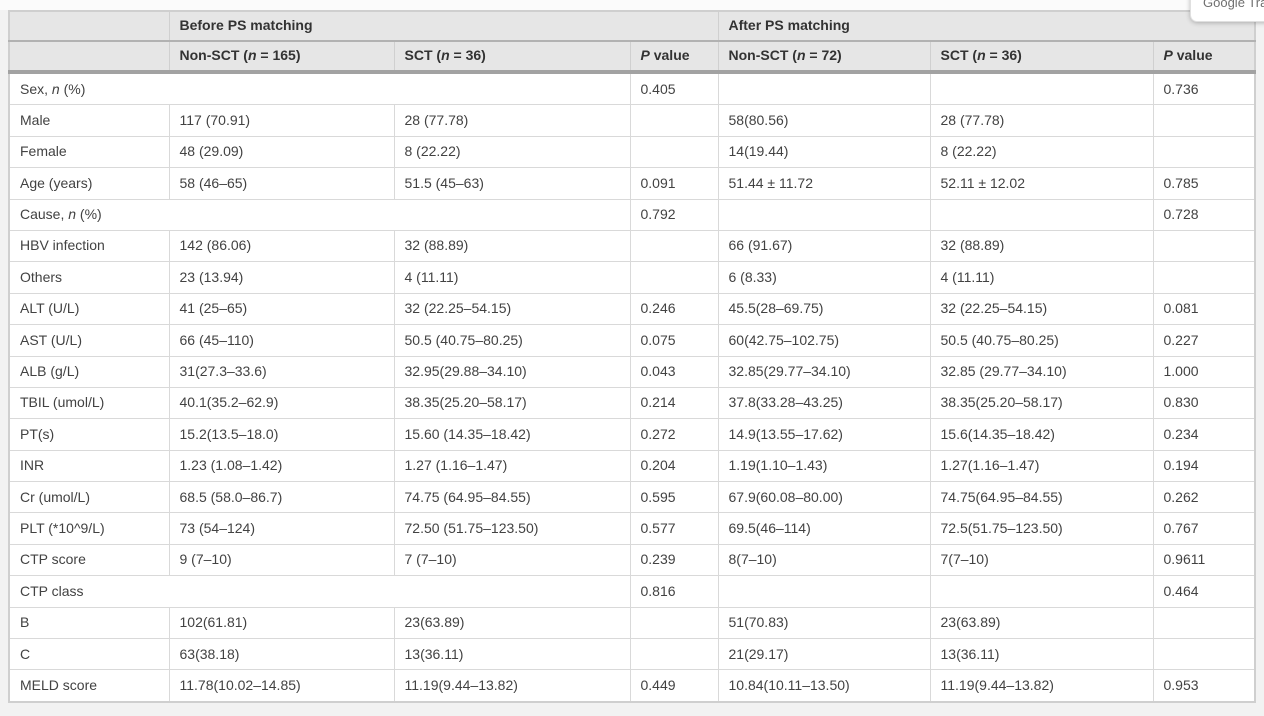  What do you see at coordinates (824, 152) in the screenshot?
I see `cell-after-nonsct: 14(19.44)` at bounding box center [824, 152].